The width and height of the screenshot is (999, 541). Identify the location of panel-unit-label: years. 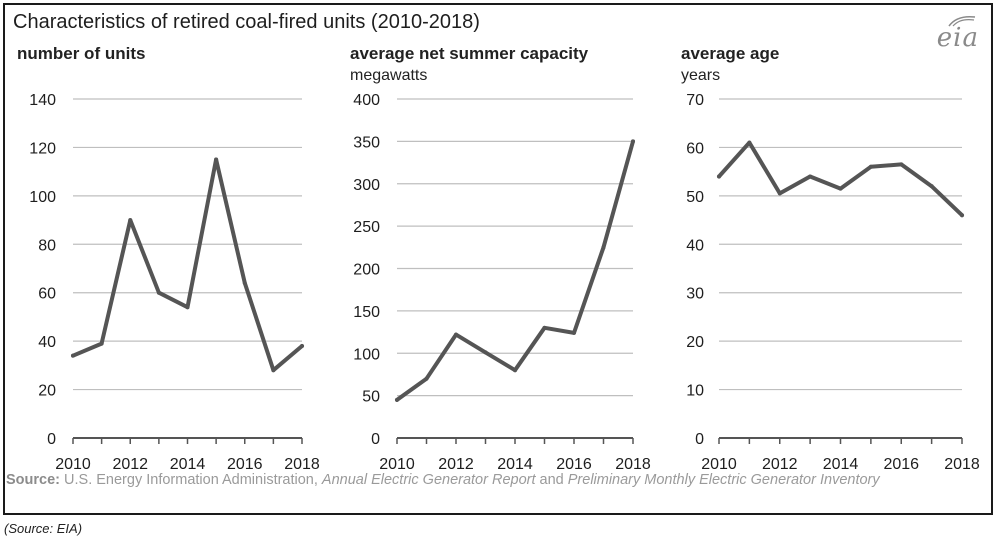
(700, 75).